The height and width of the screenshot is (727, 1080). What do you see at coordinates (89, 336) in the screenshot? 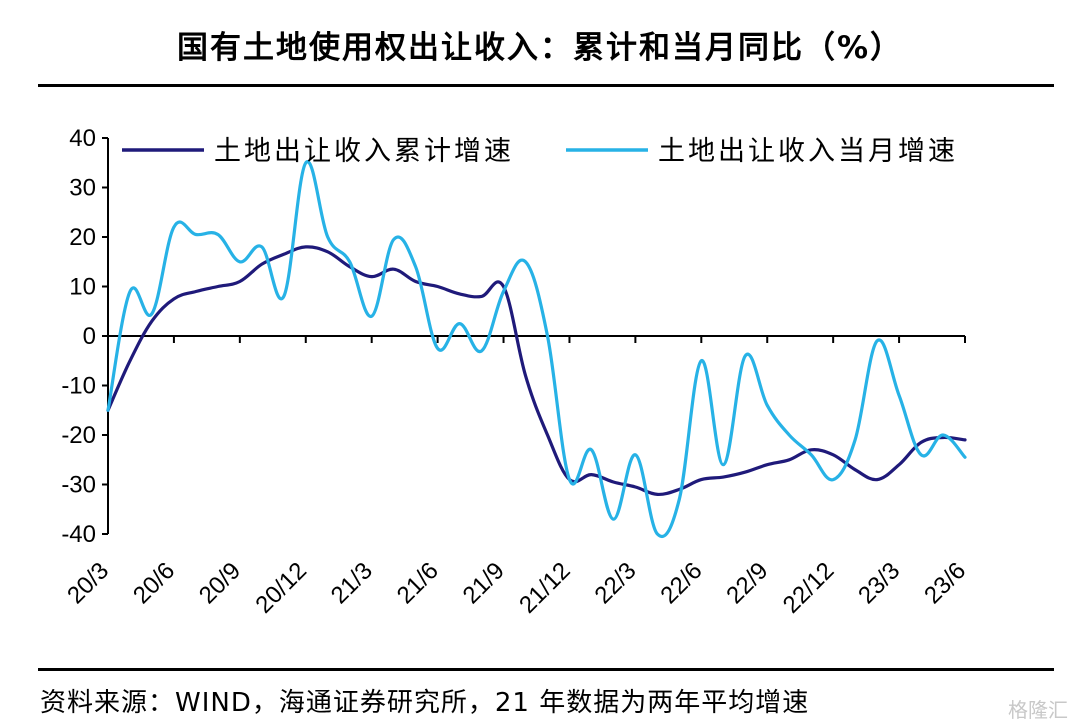
I see `y-tick-label: 0` at bounding box center [89, 336].